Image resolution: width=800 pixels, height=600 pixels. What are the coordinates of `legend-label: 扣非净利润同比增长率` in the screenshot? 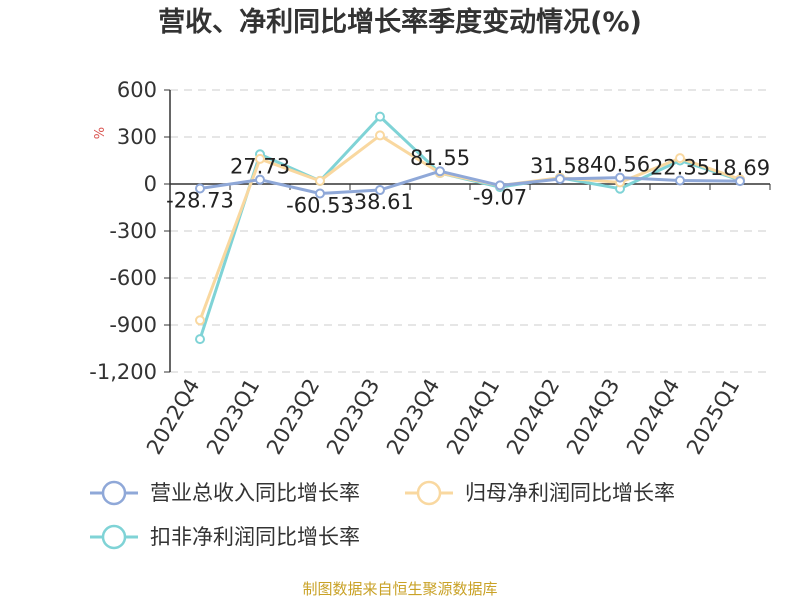 It's located at (255, 537).